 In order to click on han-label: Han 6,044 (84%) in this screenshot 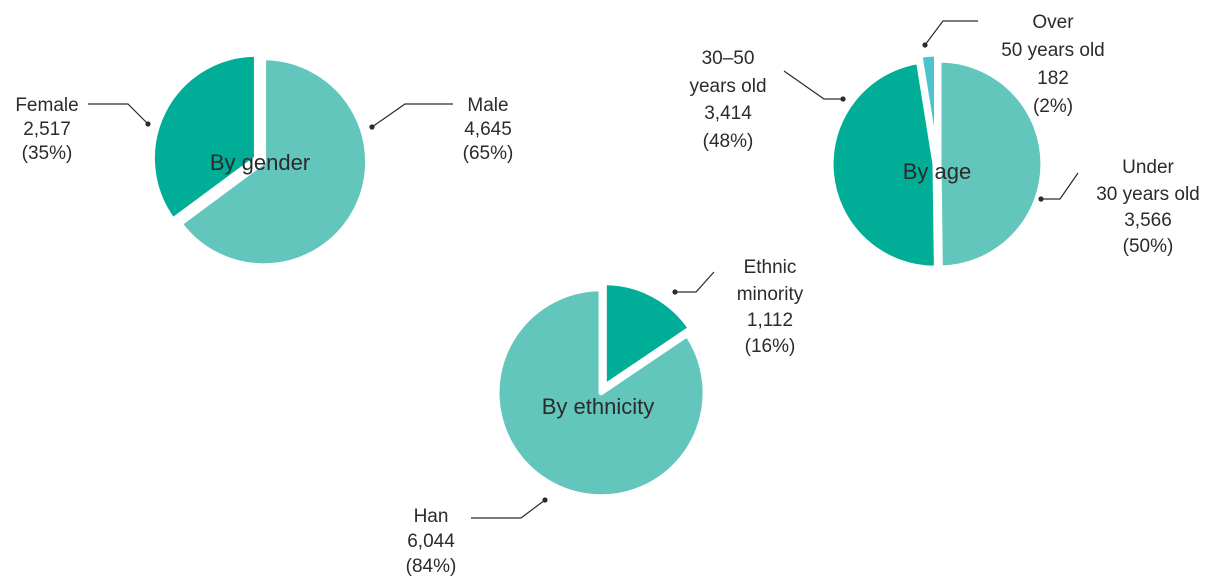, I will do `click(477, 536)`.